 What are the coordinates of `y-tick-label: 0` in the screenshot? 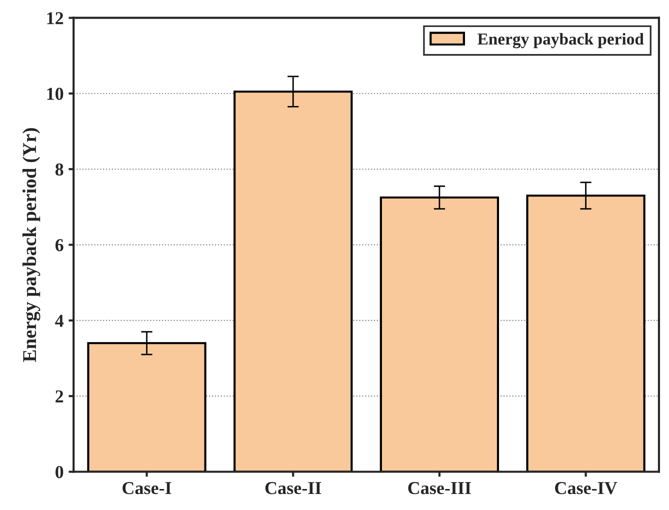 It's located at (60, 472).